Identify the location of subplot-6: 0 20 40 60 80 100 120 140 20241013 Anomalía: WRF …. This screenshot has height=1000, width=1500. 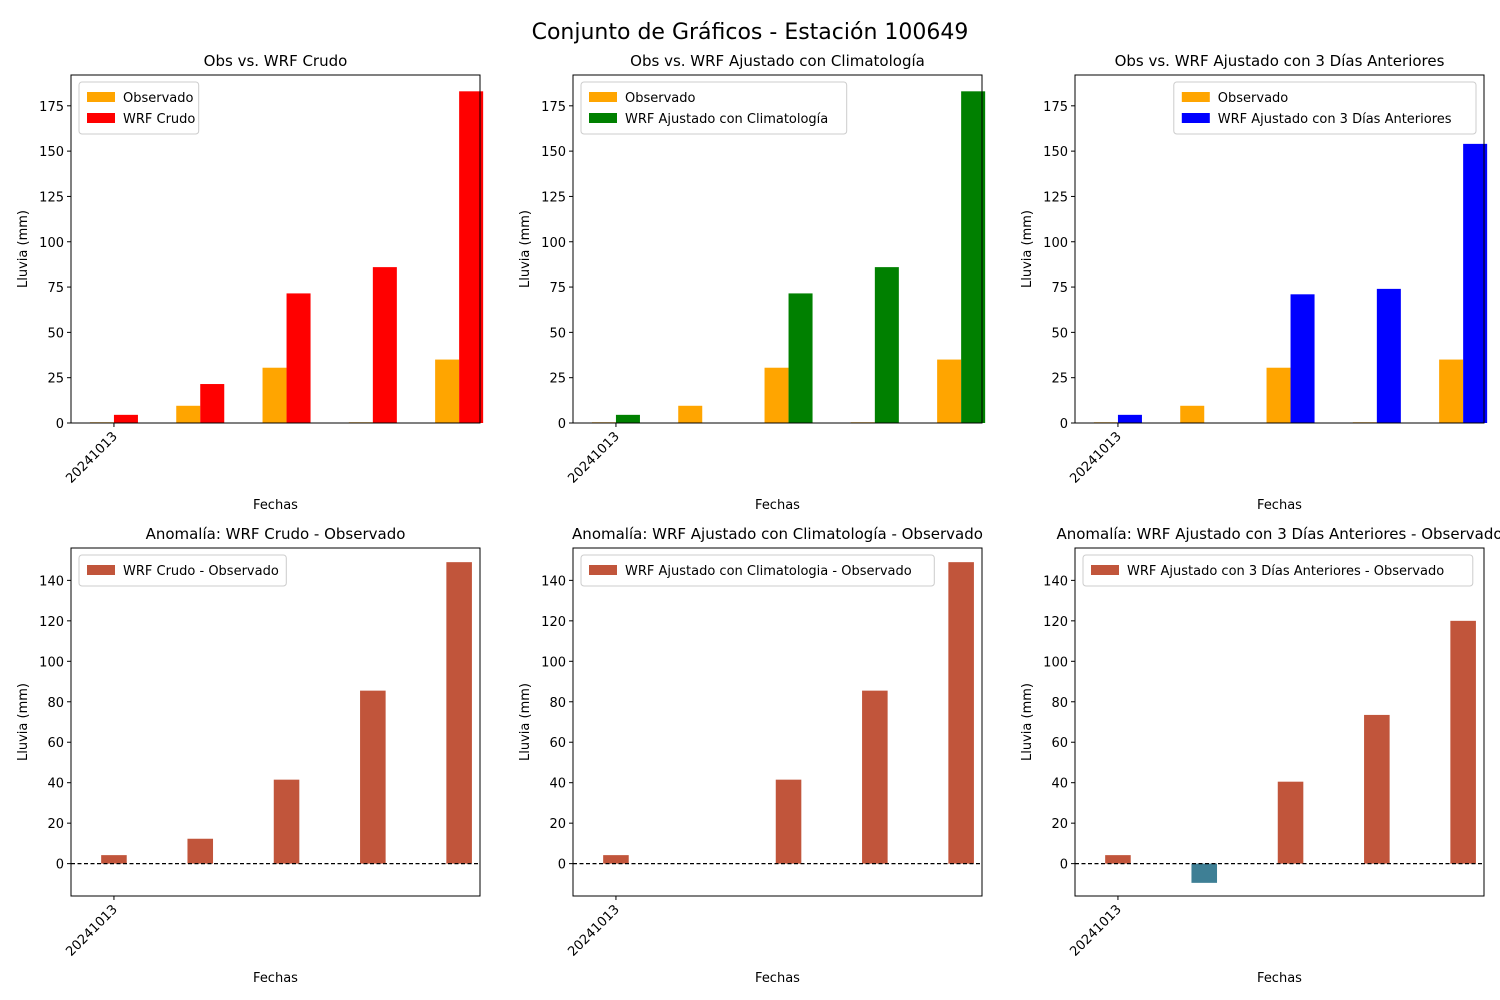
(1260, 755).